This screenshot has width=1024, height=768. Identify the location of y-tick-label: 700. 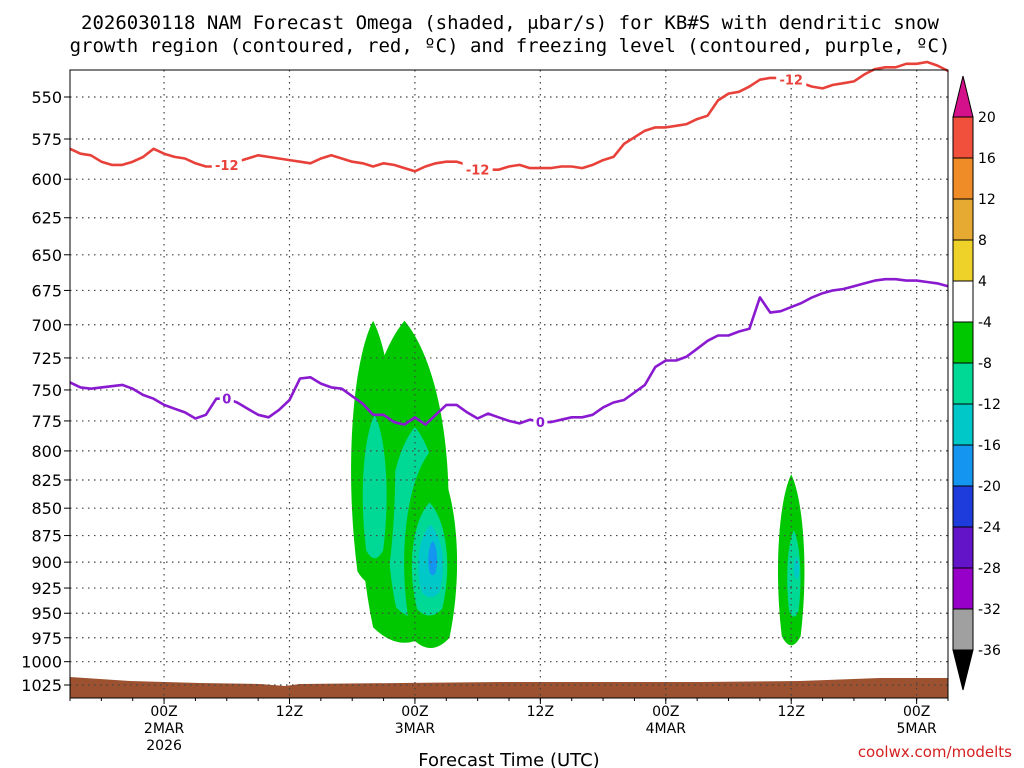
(46, 325).